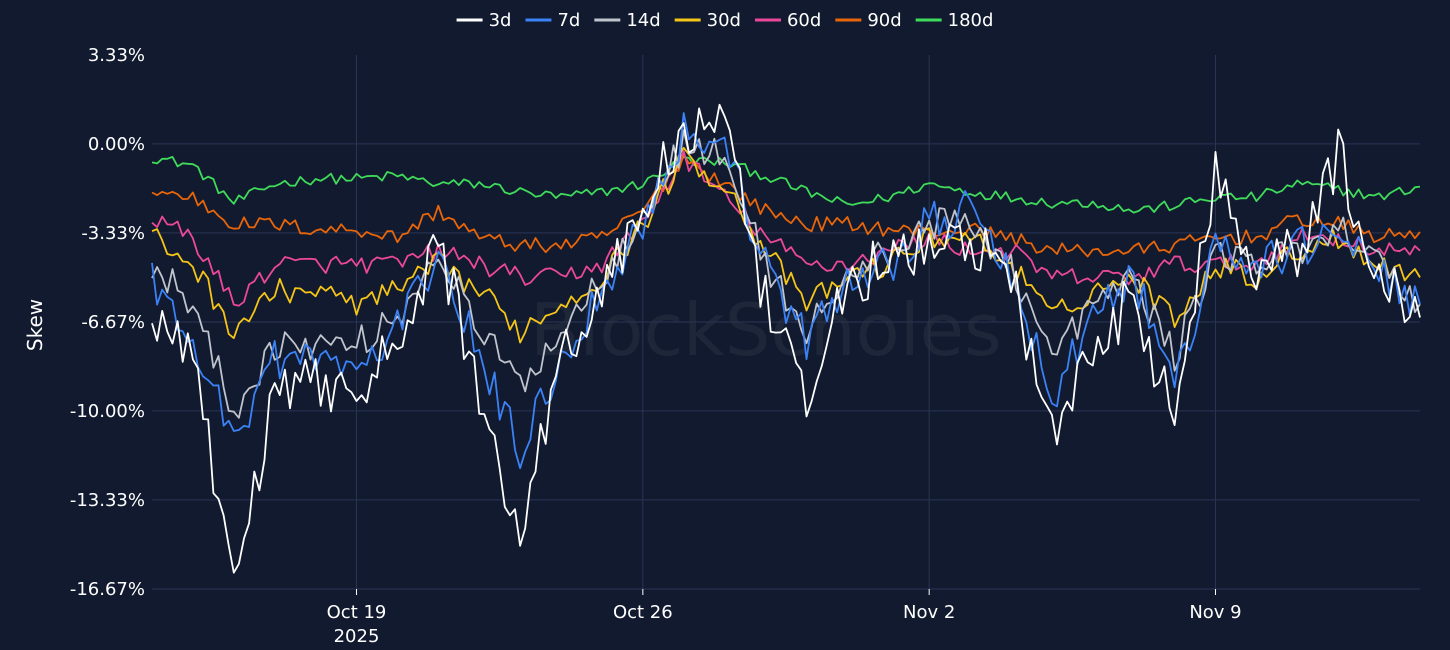 The height and width of the screenshot is (650, 1450). I want to click on legend-label-30d: 30d, so click(724, 20).